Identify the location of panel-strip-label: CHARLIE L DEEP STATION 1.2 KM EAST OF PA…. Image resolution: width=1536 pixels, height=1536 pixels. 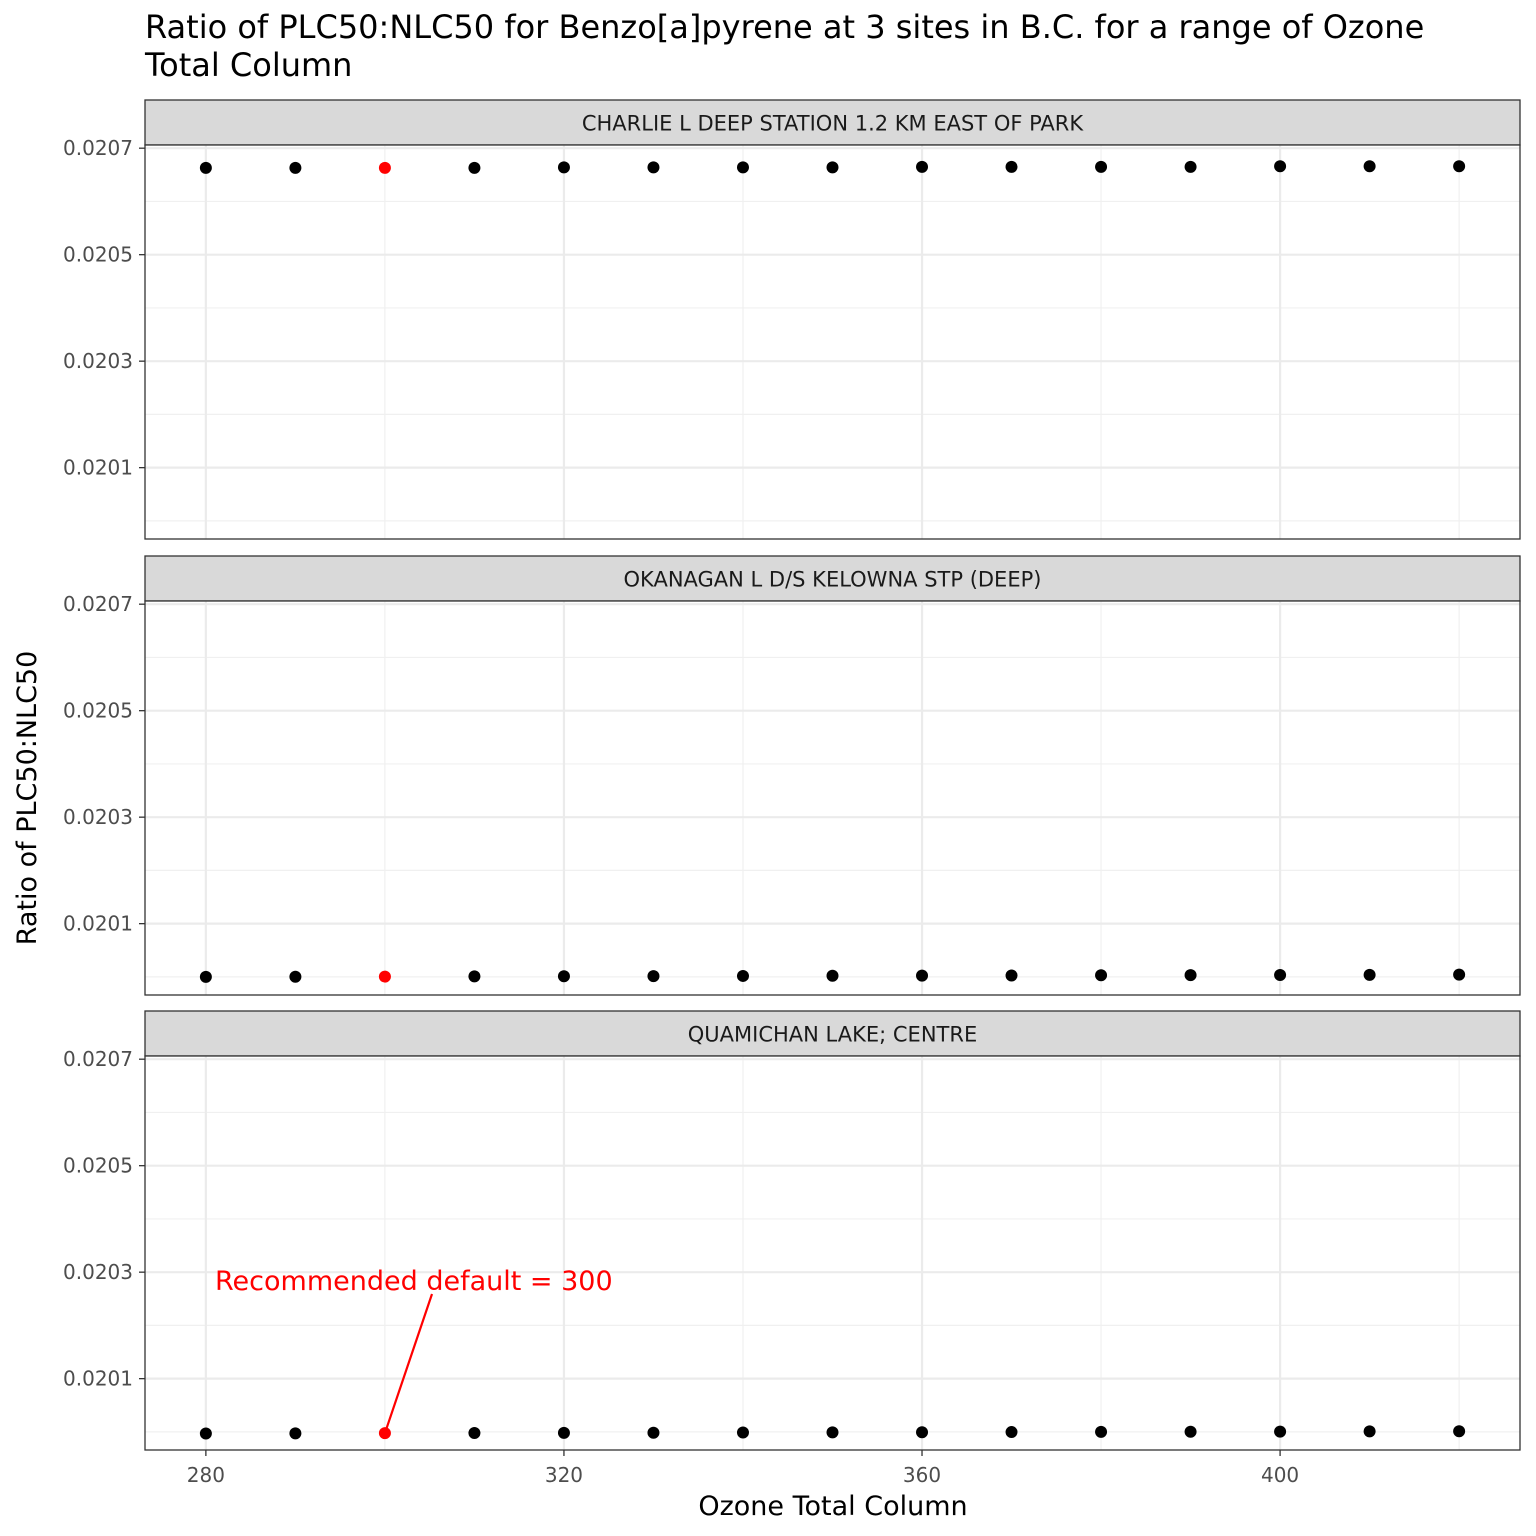
(833, 124).